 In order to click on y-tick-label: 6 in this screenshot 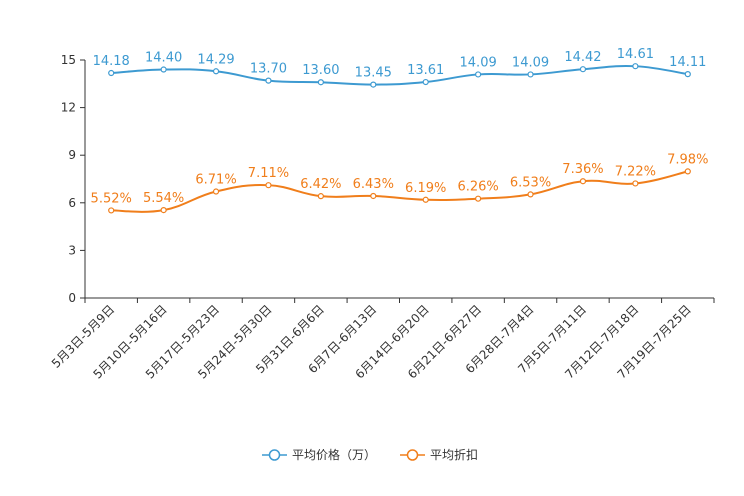, I will do `click(72, 203)`.